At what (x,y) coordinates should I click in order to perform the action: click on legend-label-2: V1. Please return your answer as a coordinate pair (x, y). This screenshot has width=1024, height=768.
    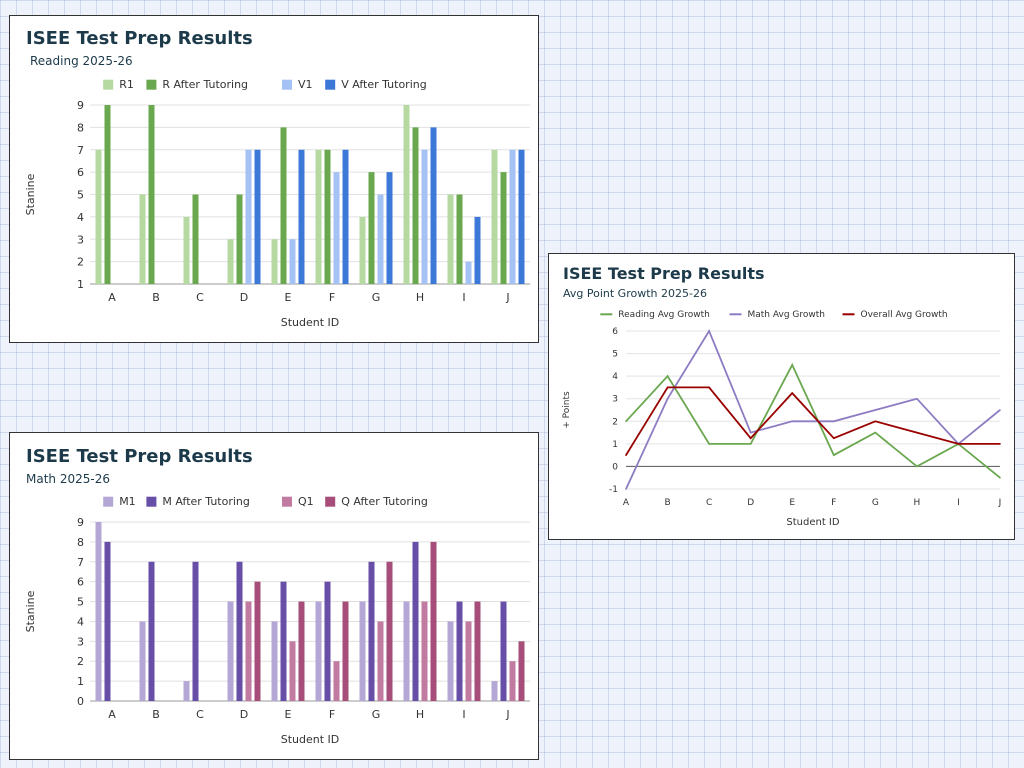
    Looking at the image, I should click on (305, 84).